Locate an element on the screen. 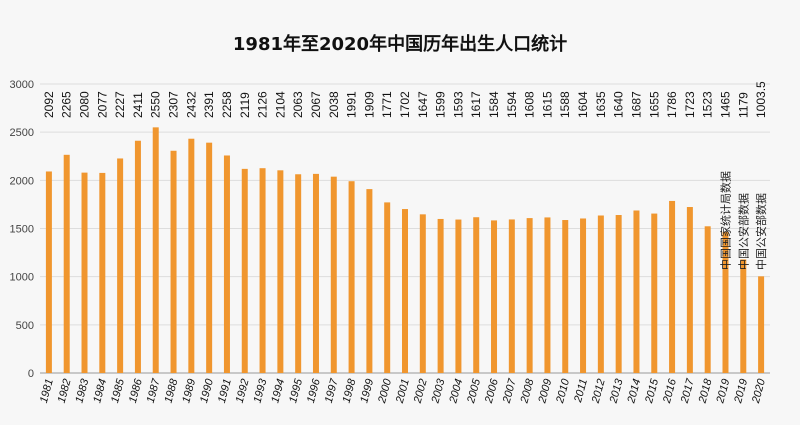  x-tick-label: 1995 is located at coordinates (296, 391).